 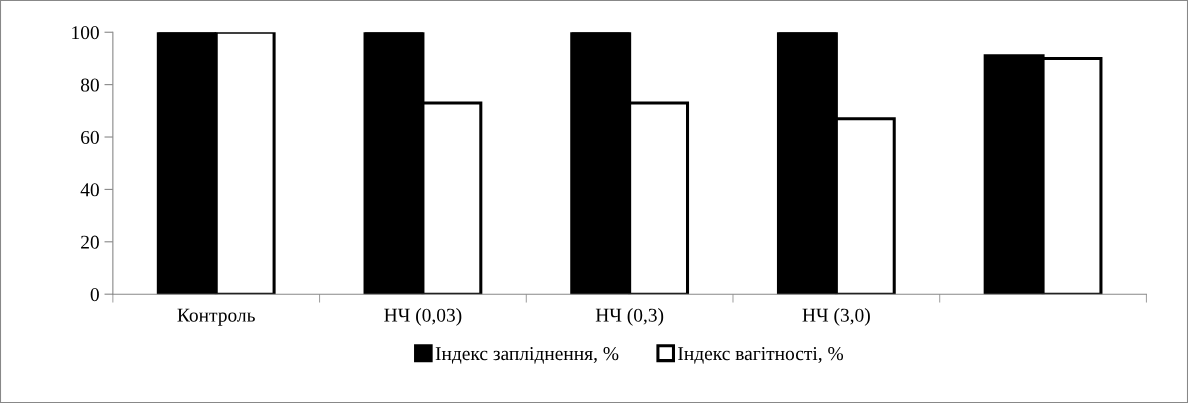 What do you see at coordinates (90, 137) in the screenshot?
I see `y-tick-label: 60` at bounding box center [90, 137].